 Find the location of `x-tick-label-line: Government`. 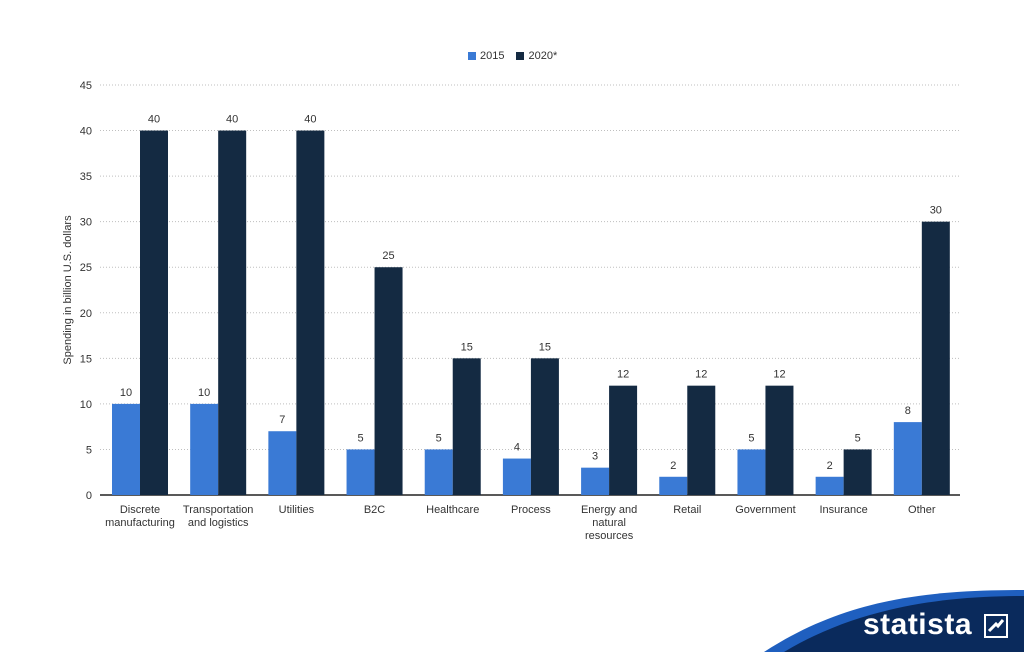

x-tick-label-line: Government is located at coordinates (765, 510).